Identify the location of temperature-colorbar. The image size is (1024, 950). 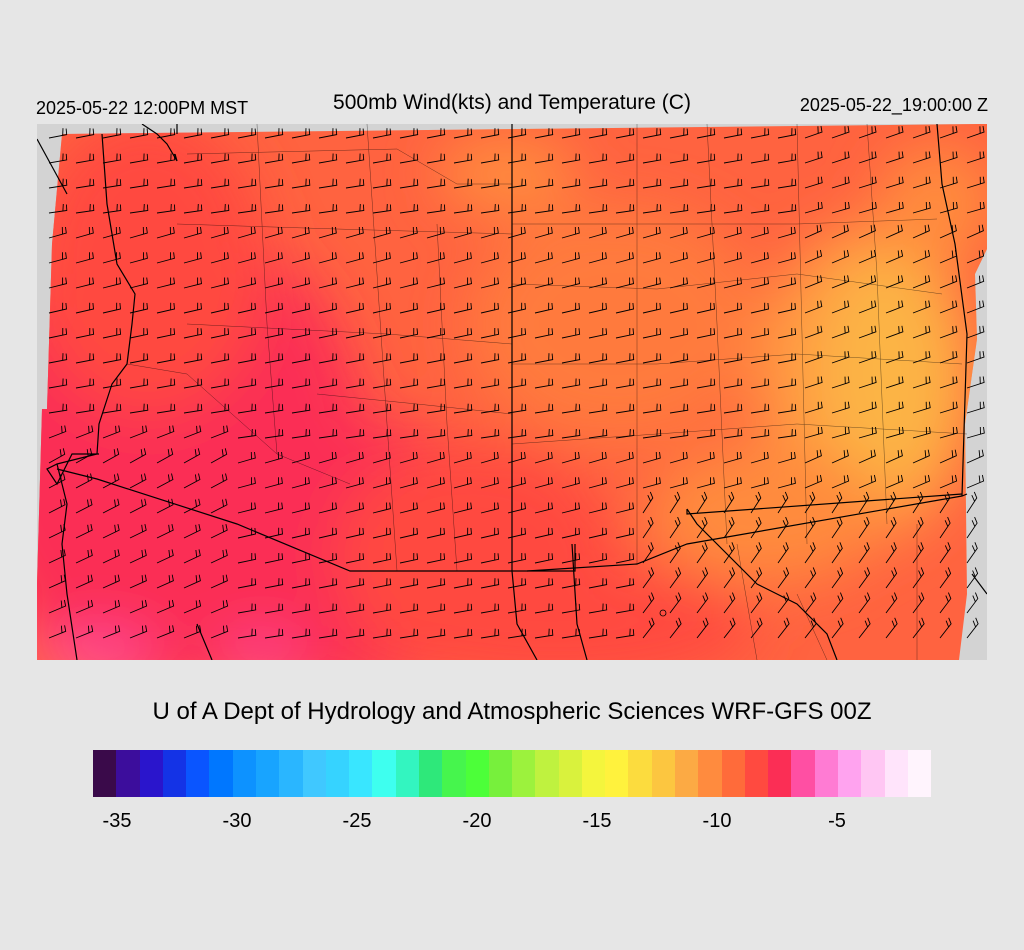
(512, 773).